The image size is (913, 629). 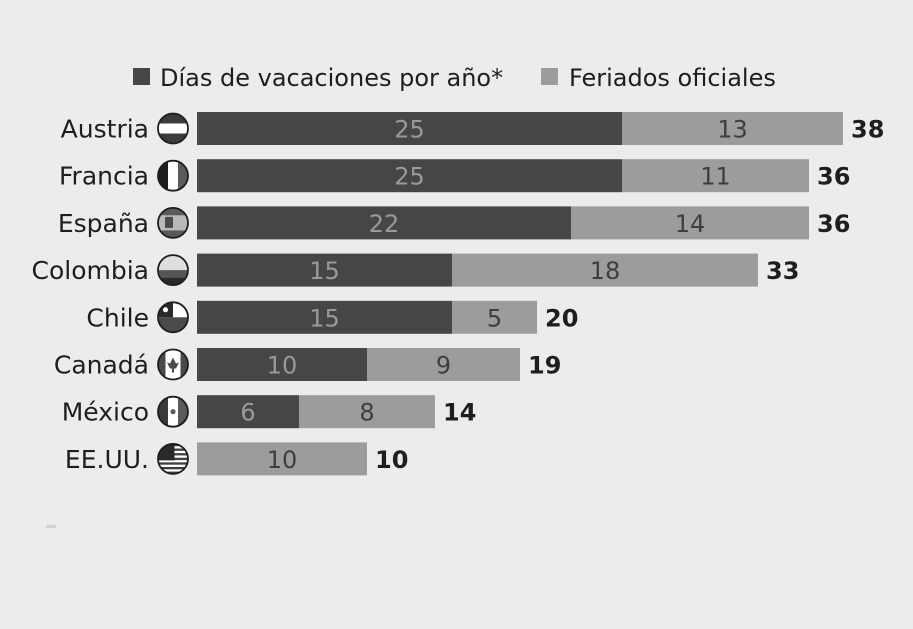 What do you see at coordinates (331, 78) in the screenshot?
I see `legend-label-vacaciones: Días de vacaciones por año*` at bounding box center [331, 78].